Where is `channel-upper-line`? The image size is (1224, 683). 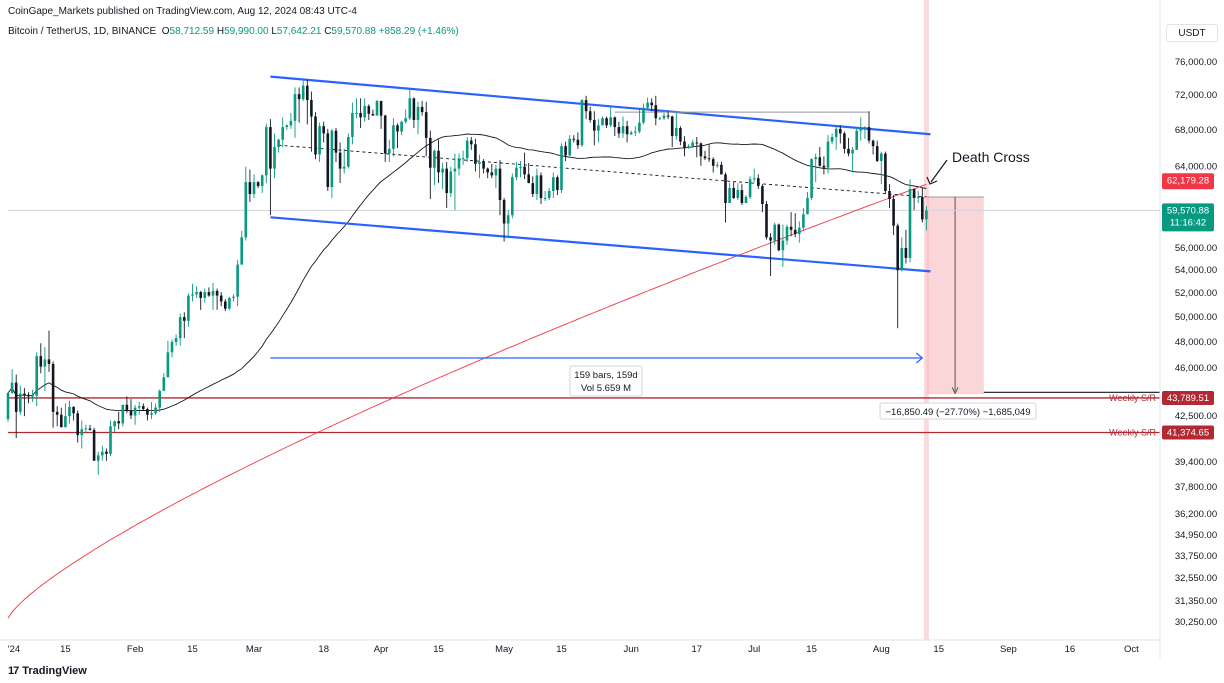 channel-upper-line is located at coordinates (600, 105).